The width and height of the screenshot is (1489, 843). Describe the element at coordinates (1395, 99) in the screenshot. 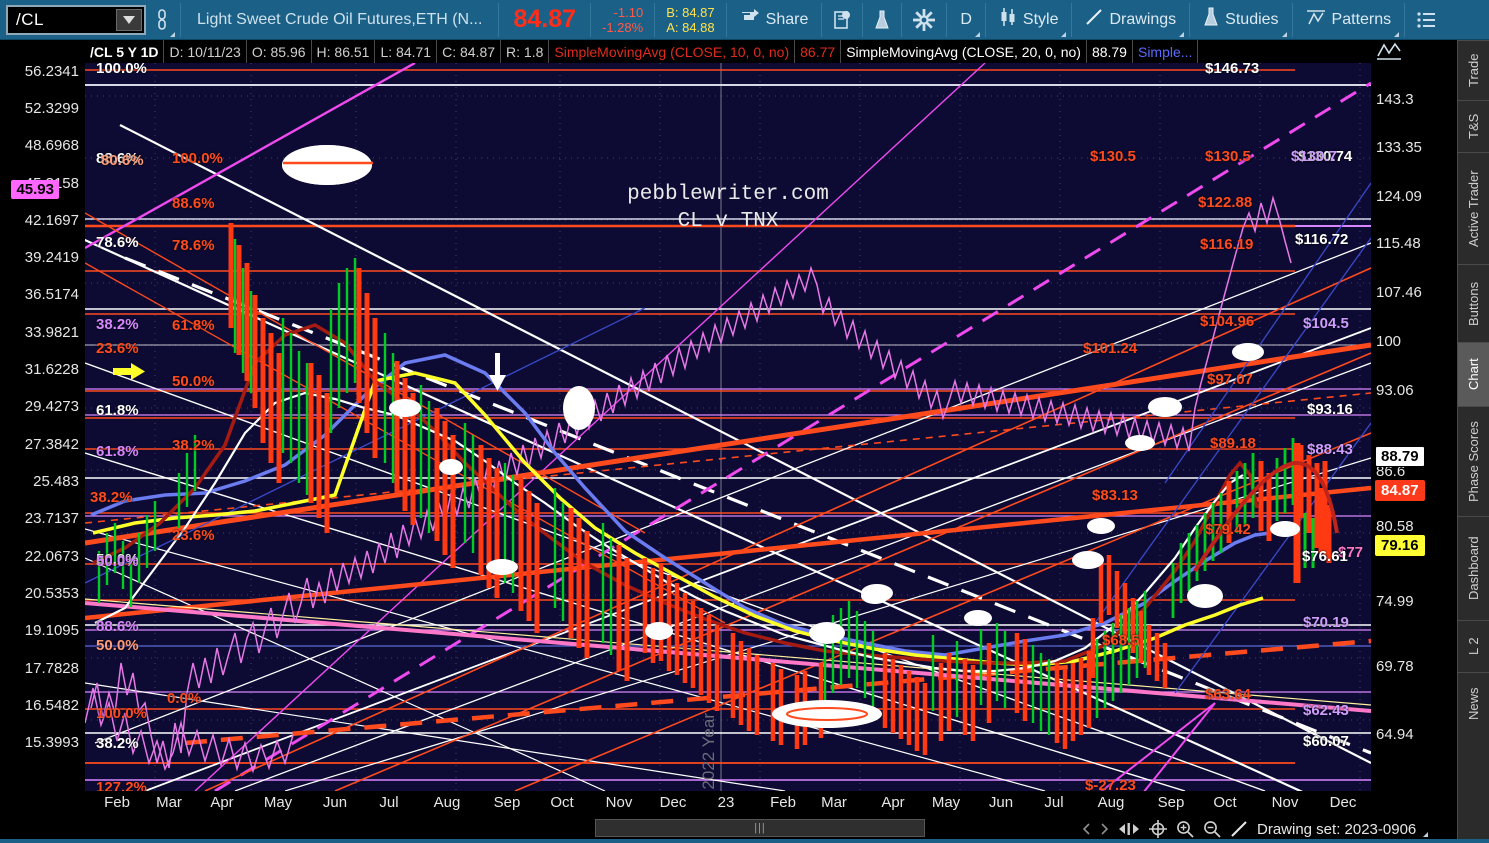

I see `right-axis-tick: 143.3` at that location.